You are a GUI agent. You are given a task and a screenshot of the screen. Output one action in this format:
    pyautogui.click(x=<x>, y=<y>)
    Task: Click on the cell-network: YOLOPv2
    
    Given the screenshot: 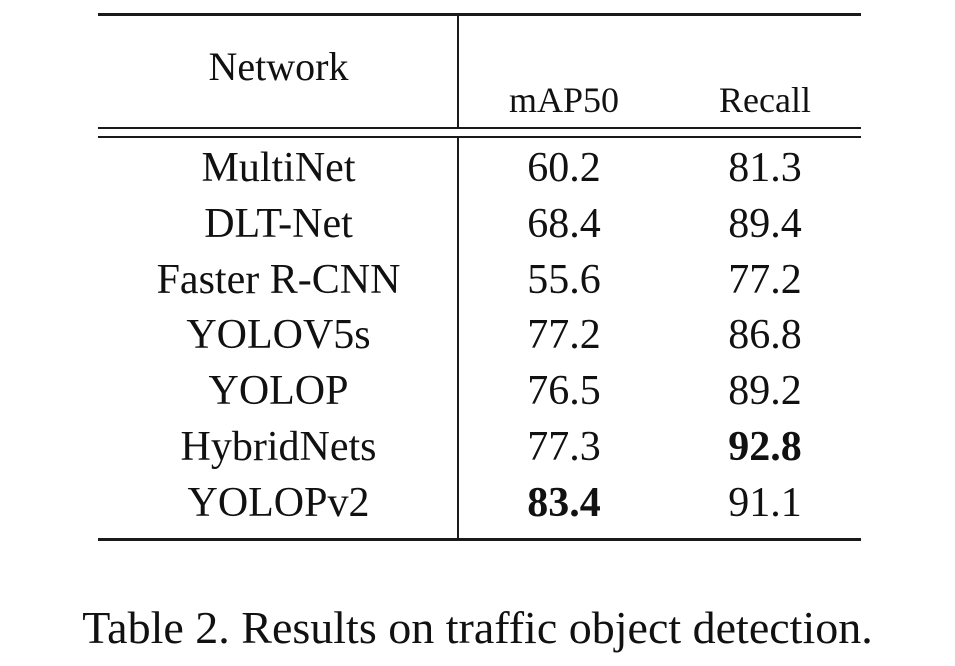 What is the action you would take?
    pyautogui.click(x=278, y=503)
    